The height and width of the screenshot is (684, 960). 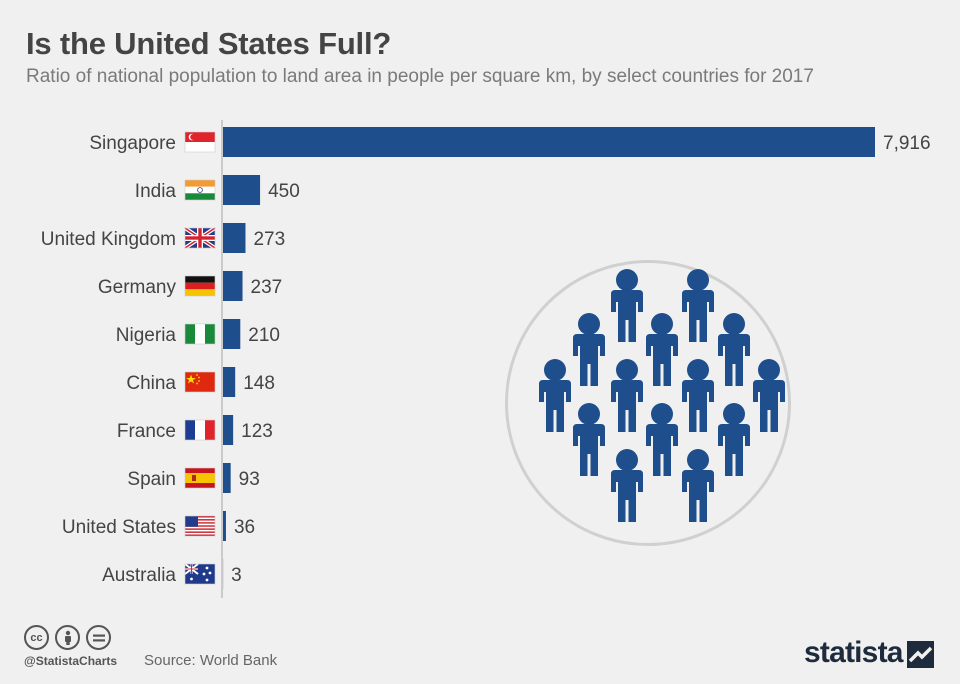 I want to click on cc-icon: cc, so click(x=36, y=637).